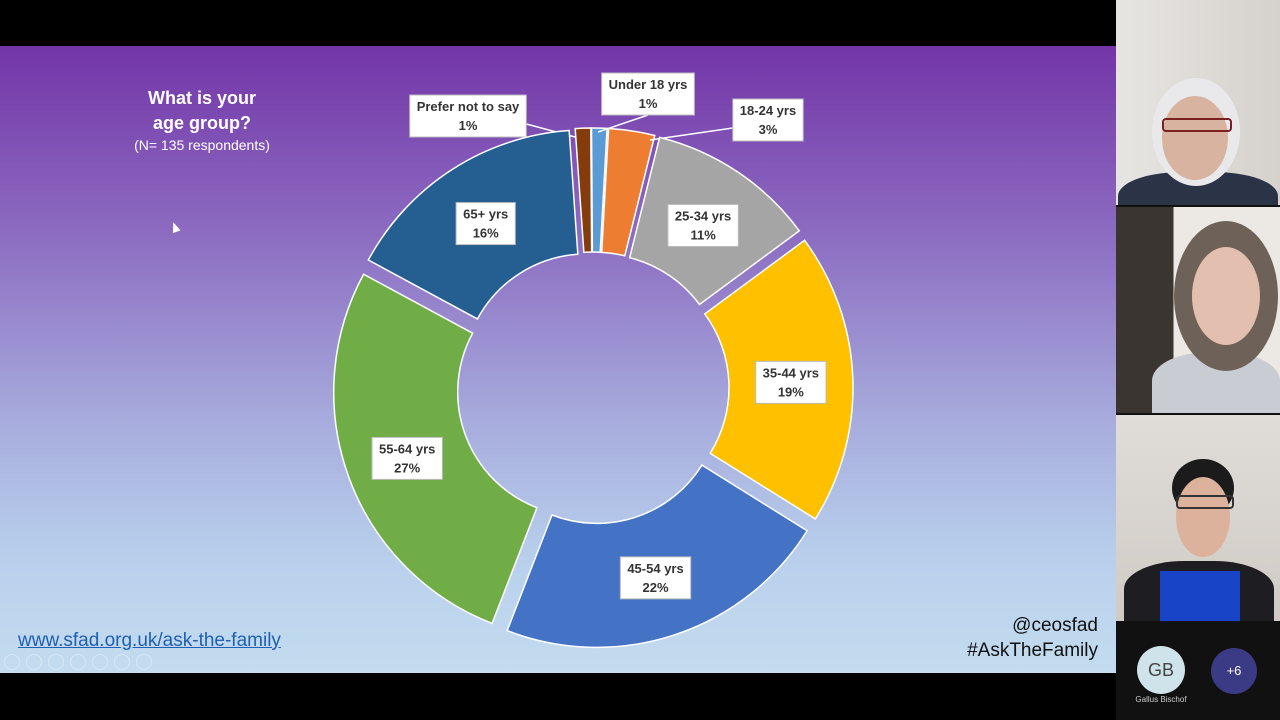 This screenshot has height=720, width=1280. Describe the element at coordinates (1203, 517) in the screenshot. I see `participant-3-face` at that location.